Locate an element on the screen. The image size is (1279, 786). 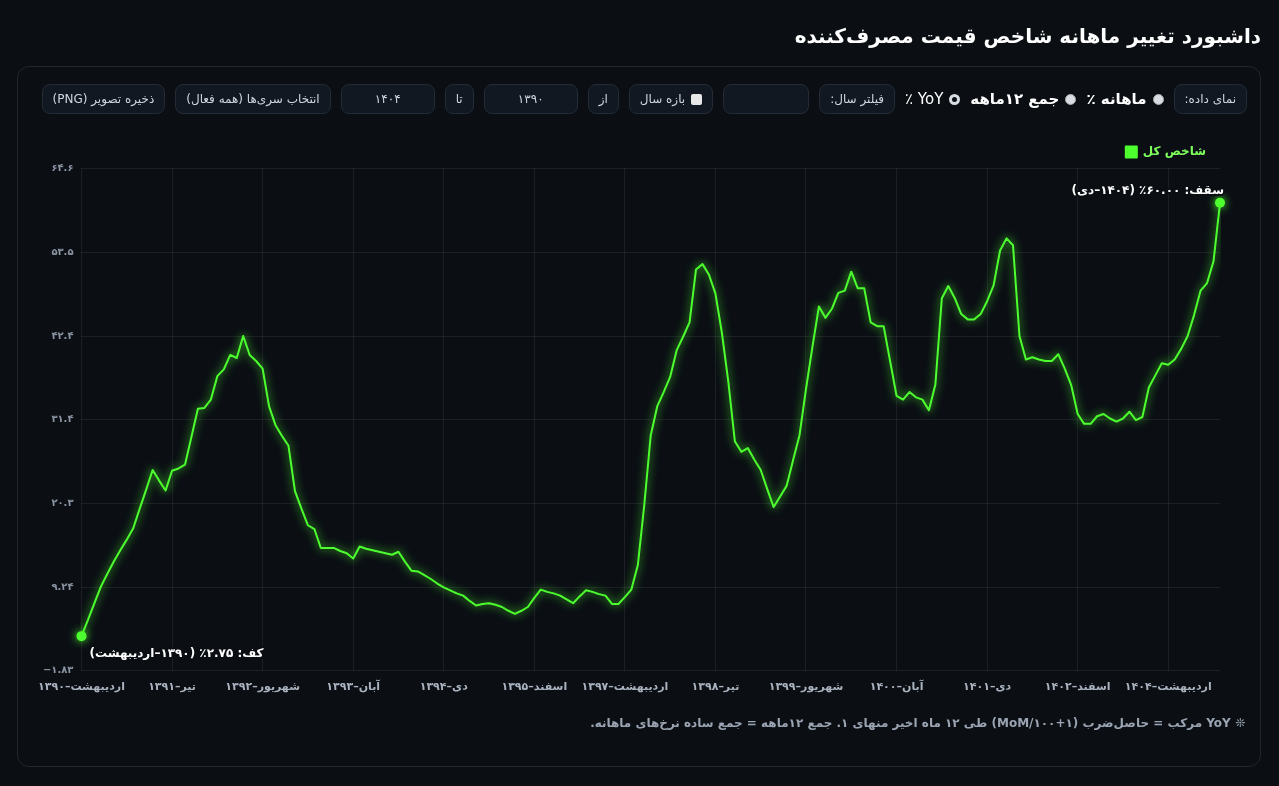
x-tick-label: ۱۳۹۷–اردیبهشت is located at coordinates (625, 687).